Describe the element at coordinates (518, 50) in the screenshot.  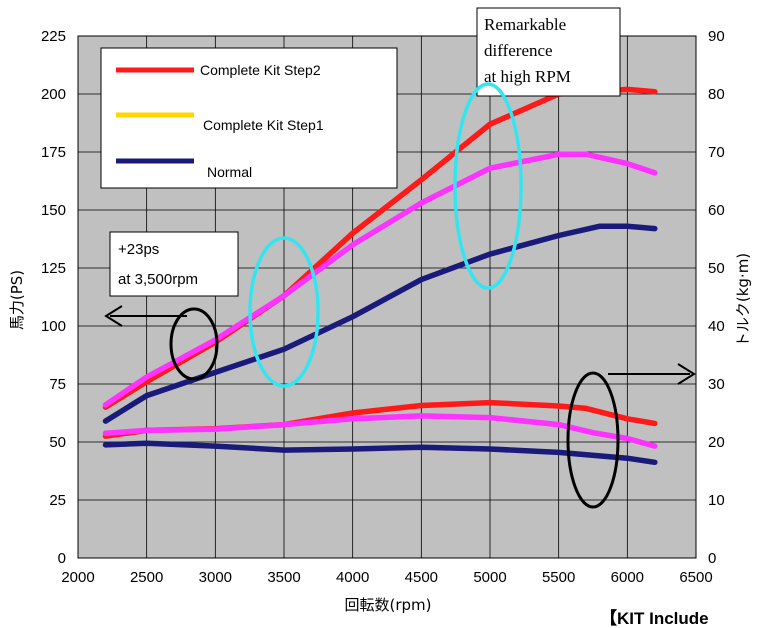
I see `high-rpm-annotation-line2: difference` at that location.